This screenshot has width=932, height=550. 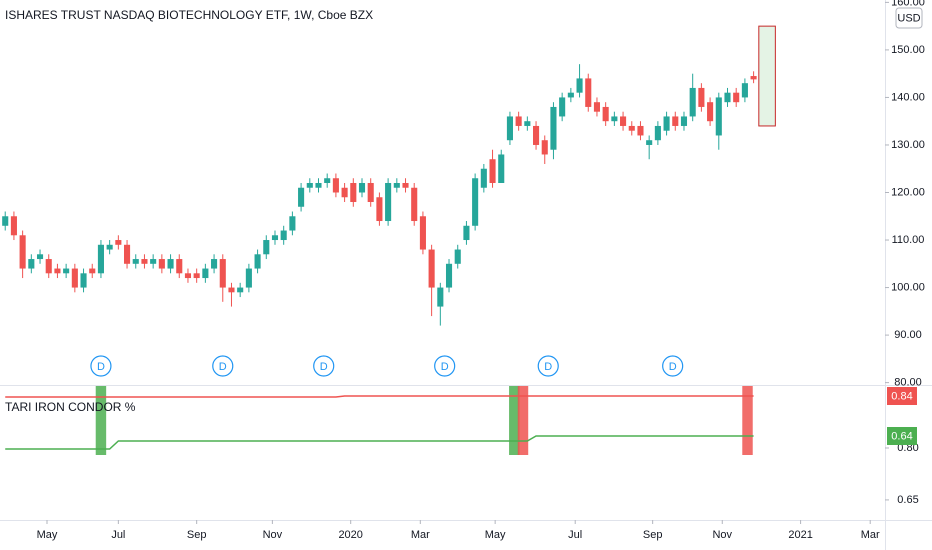 What do you see at coordinates (379, 396) in the screenshot?
I see `indicator-line` at bounding box center [379, 396].